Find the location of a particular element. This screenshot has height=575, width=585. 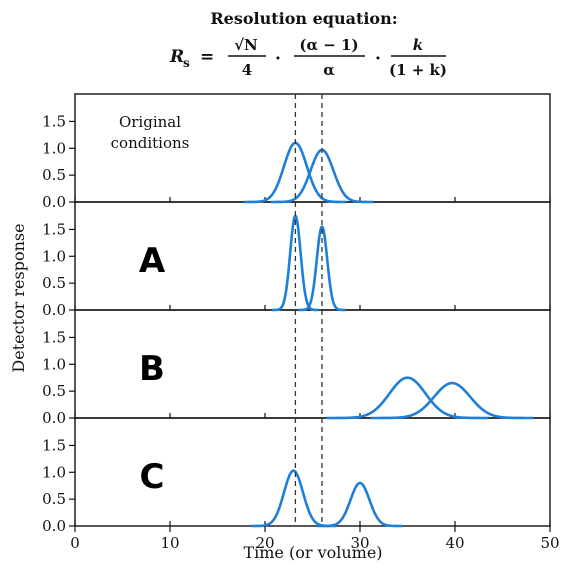

x-tick-label: 40 is located at coordinates (454, 543).